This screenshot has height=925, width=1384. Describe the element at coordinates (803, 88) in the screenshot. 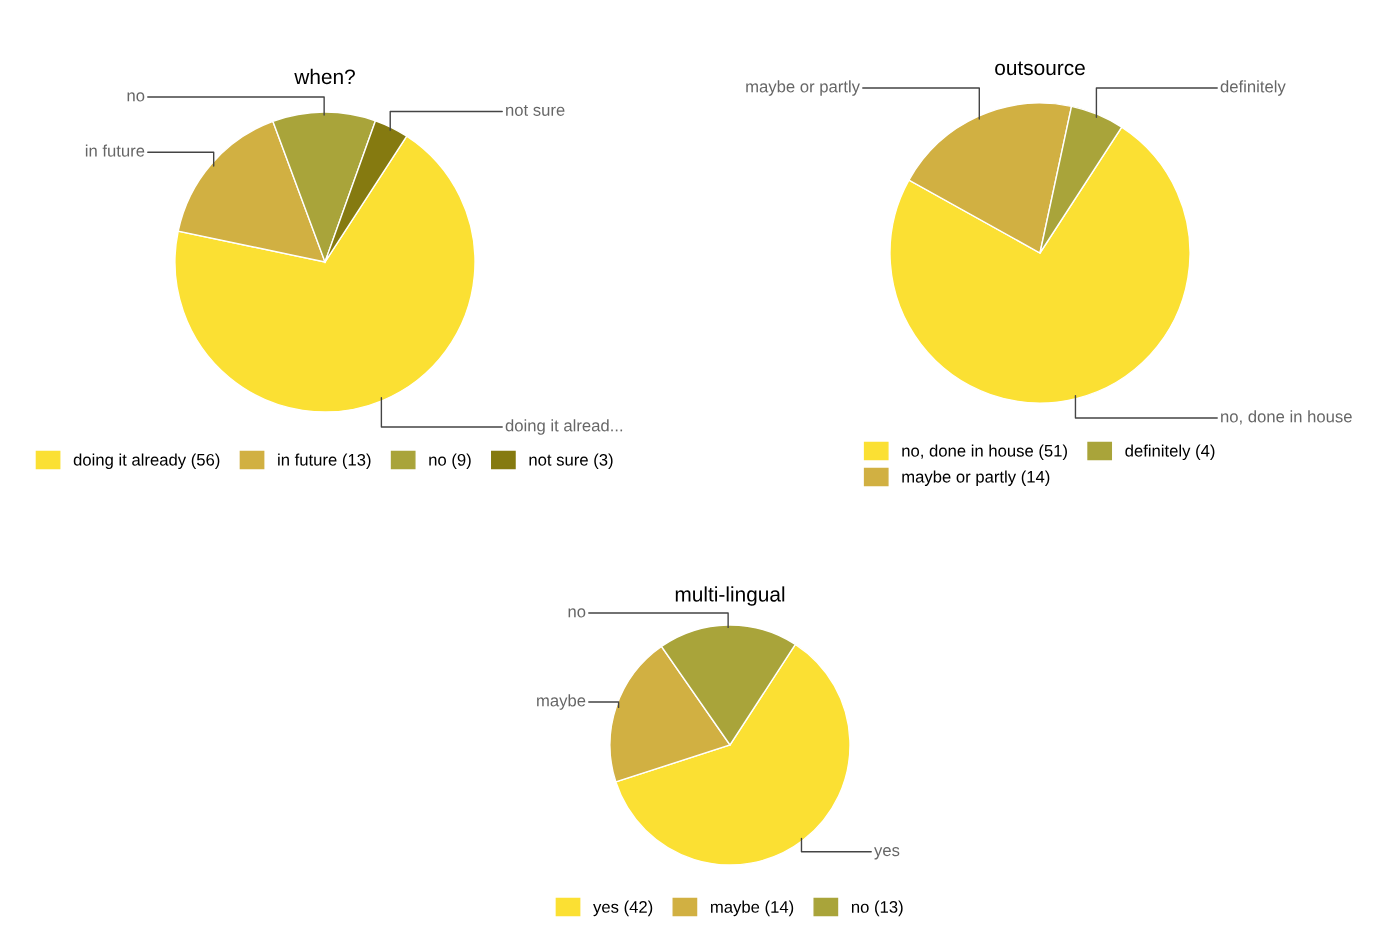

I see `text: maybe or partly` at that location.